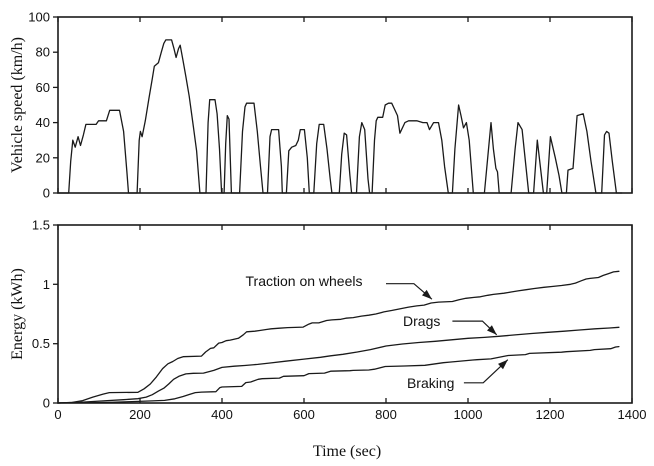 The width and height of the screenshot is (654, 466). What do you see at coordinates (550, 414) in the screenshot?
I see `x-tick-label: 1200` at bounding box center [550, 414].